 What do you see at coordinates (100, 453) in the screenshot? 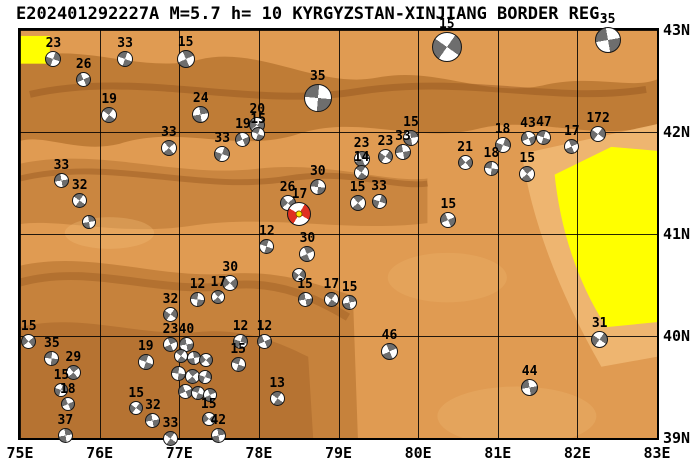
I see `lon-tick-76E: 76E` at bounding box center [100, 453].